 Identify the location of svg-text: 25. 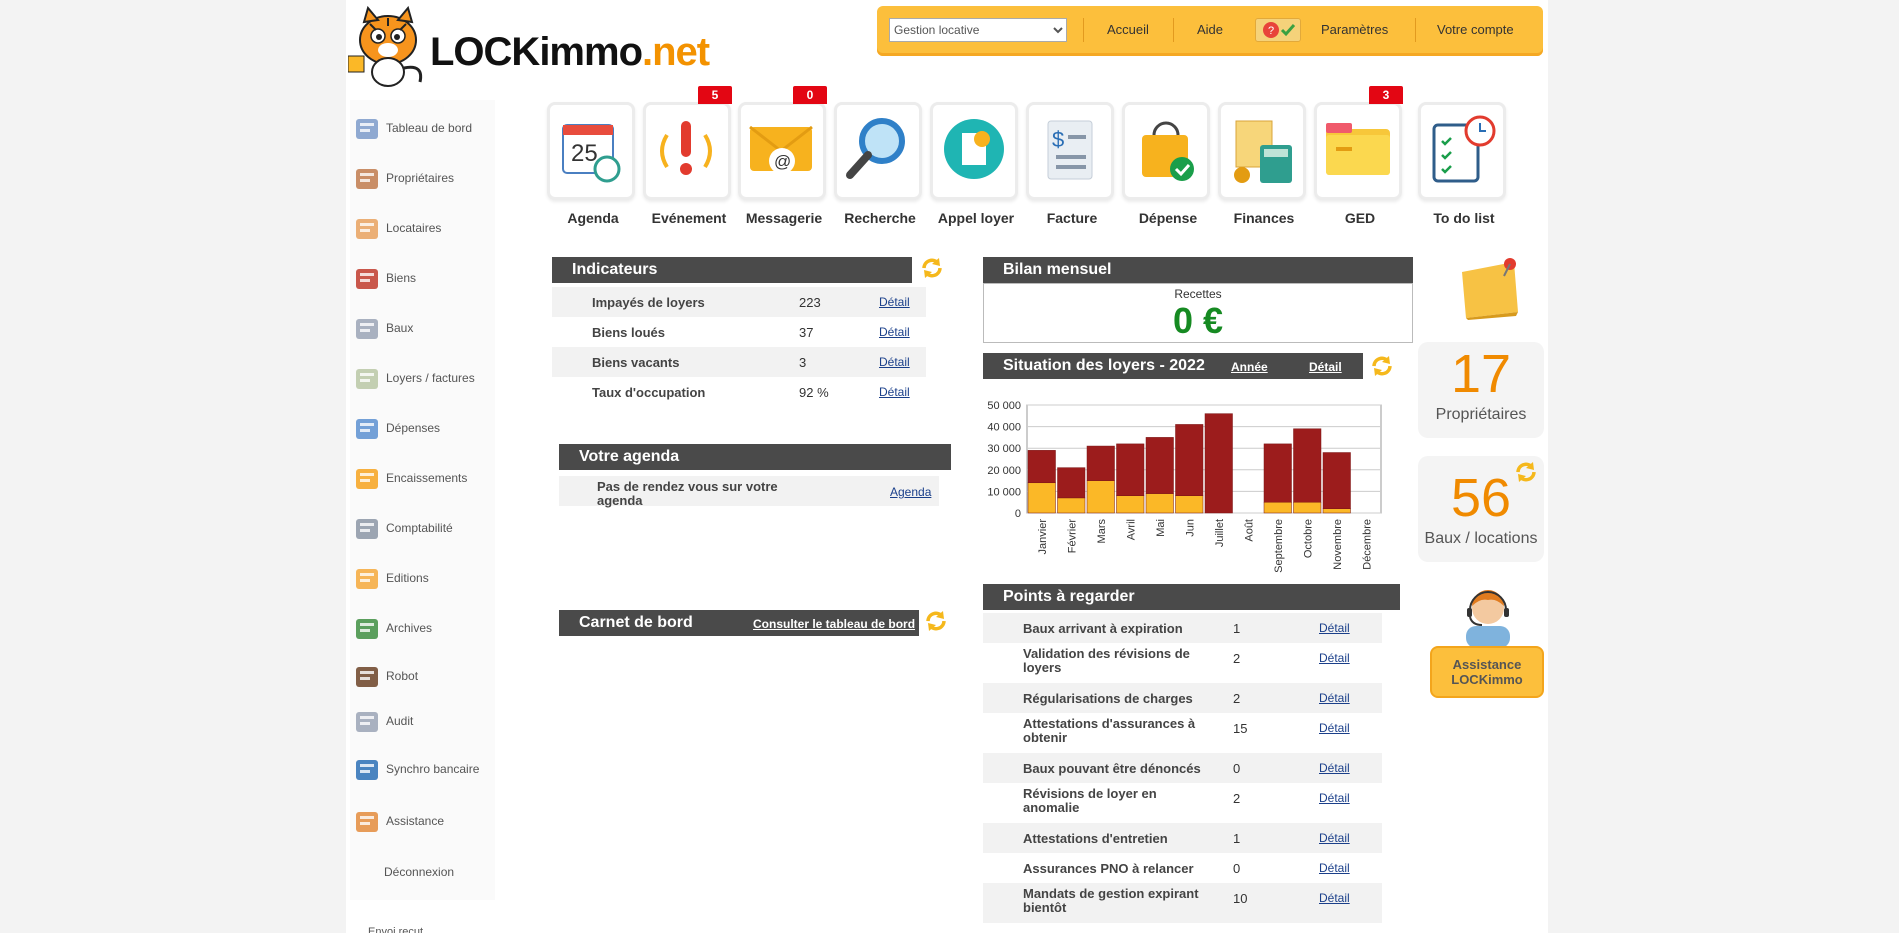
(584, 153).